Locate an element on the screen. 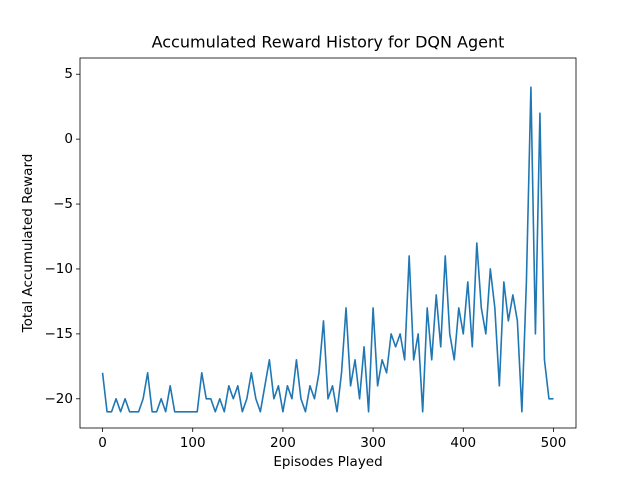 This screenshot has width=640, height=480. x-tick-label: 100 is located at coordinates (193, 443).